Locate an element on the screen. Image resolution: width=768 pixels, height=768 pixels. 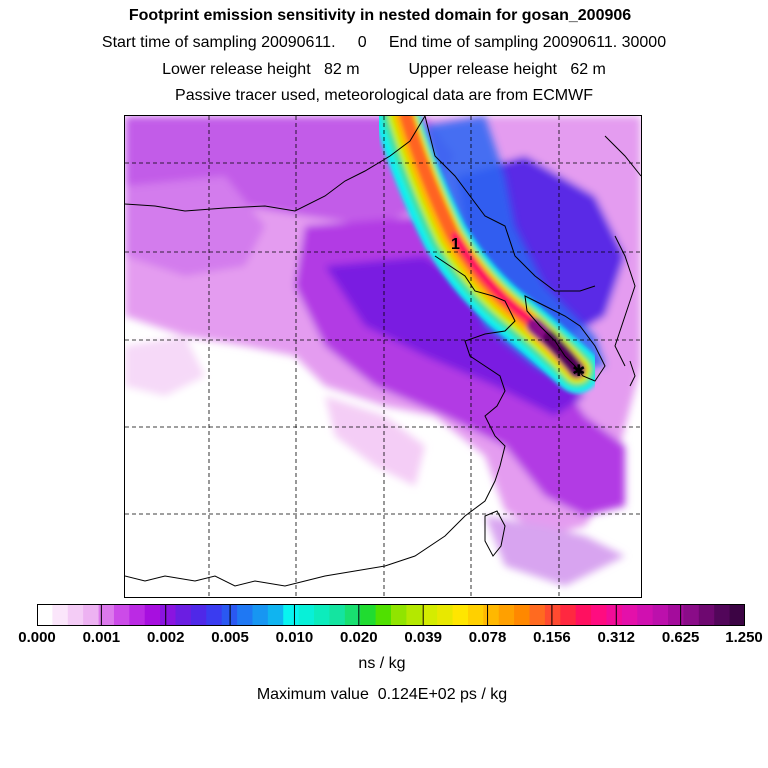
colorbar-tick-label: 0.005 is located at coordinates (230, 637).